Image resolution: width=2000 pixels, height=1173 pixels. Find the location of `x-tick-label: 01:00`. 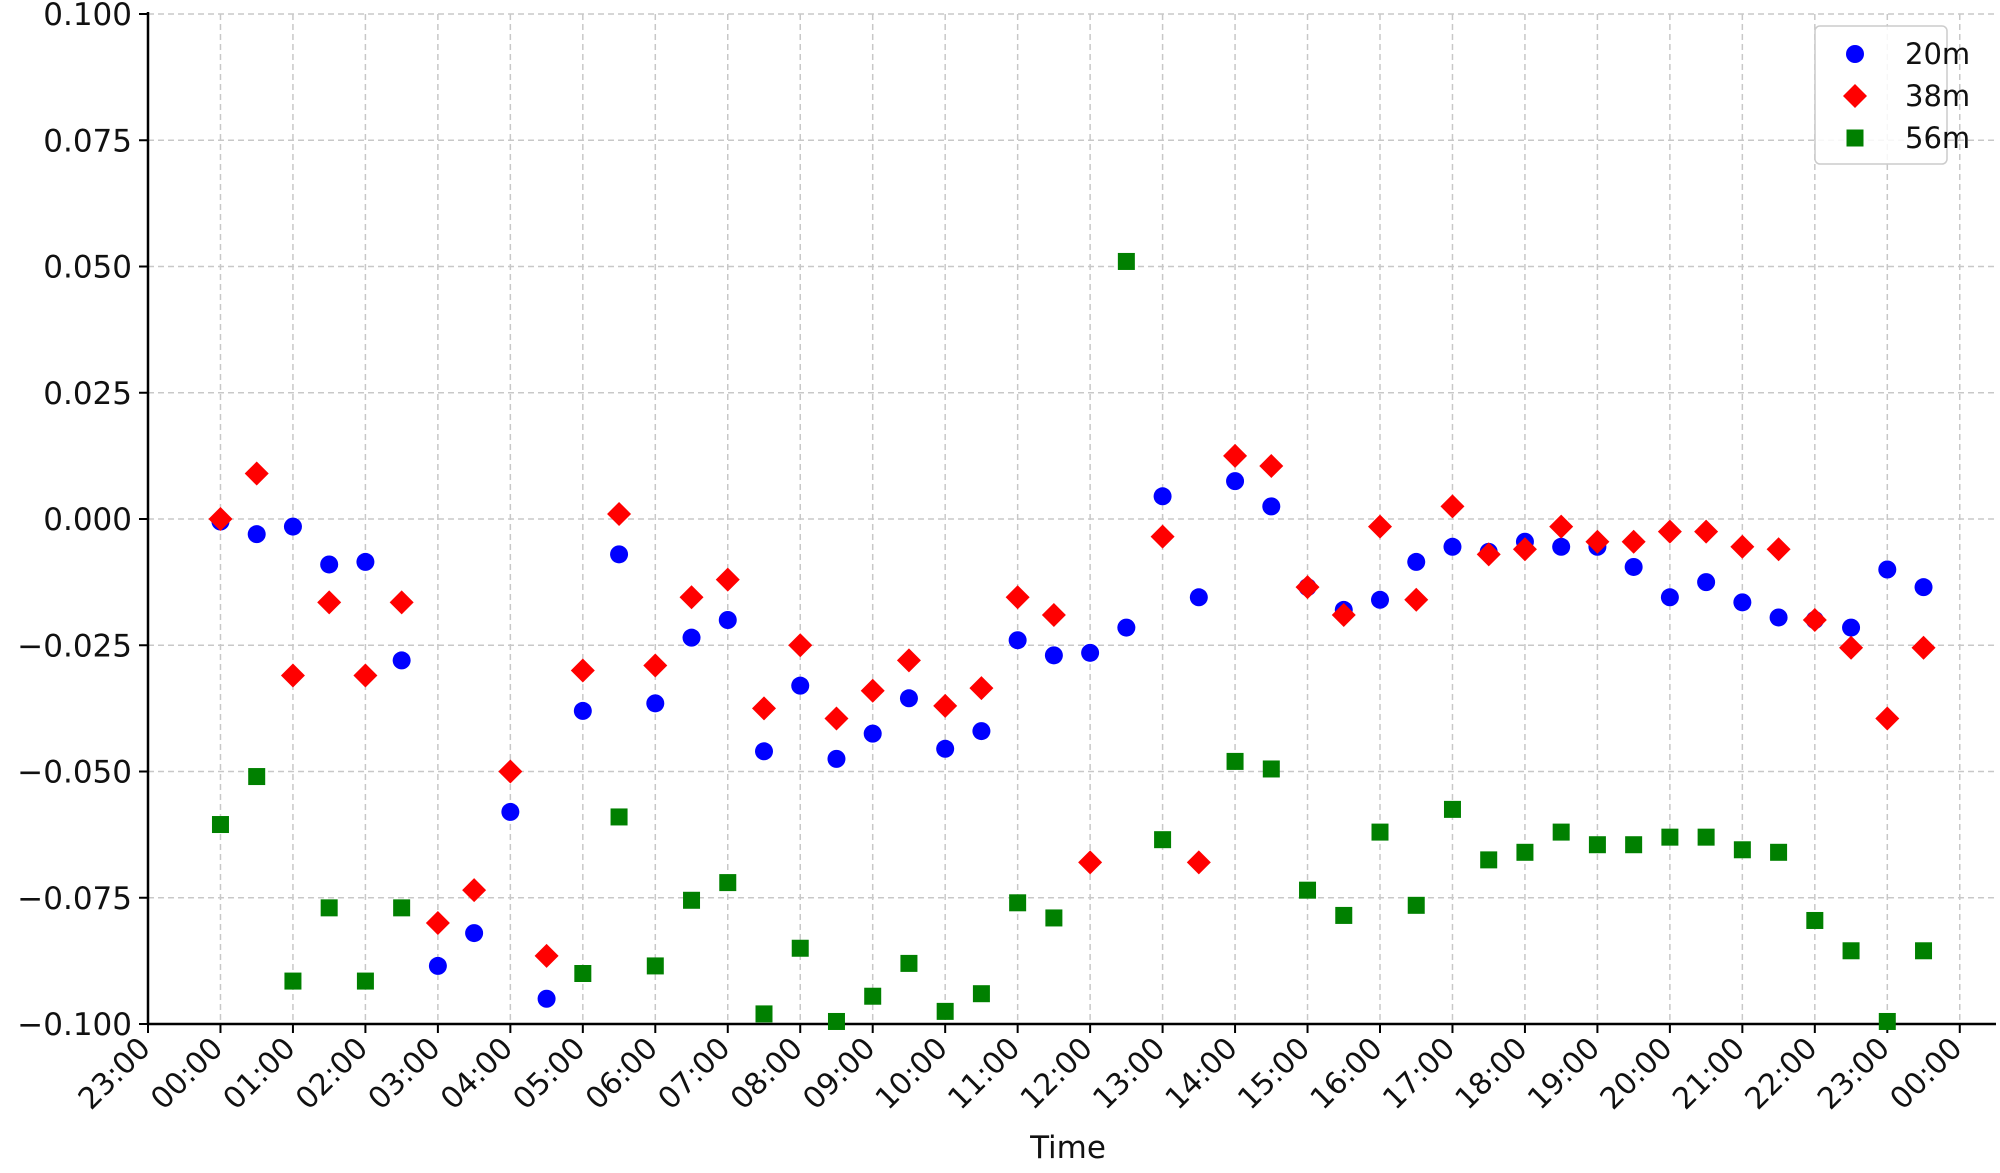

x-tick-label: 01:00 is located at coordinates (260, 1074).